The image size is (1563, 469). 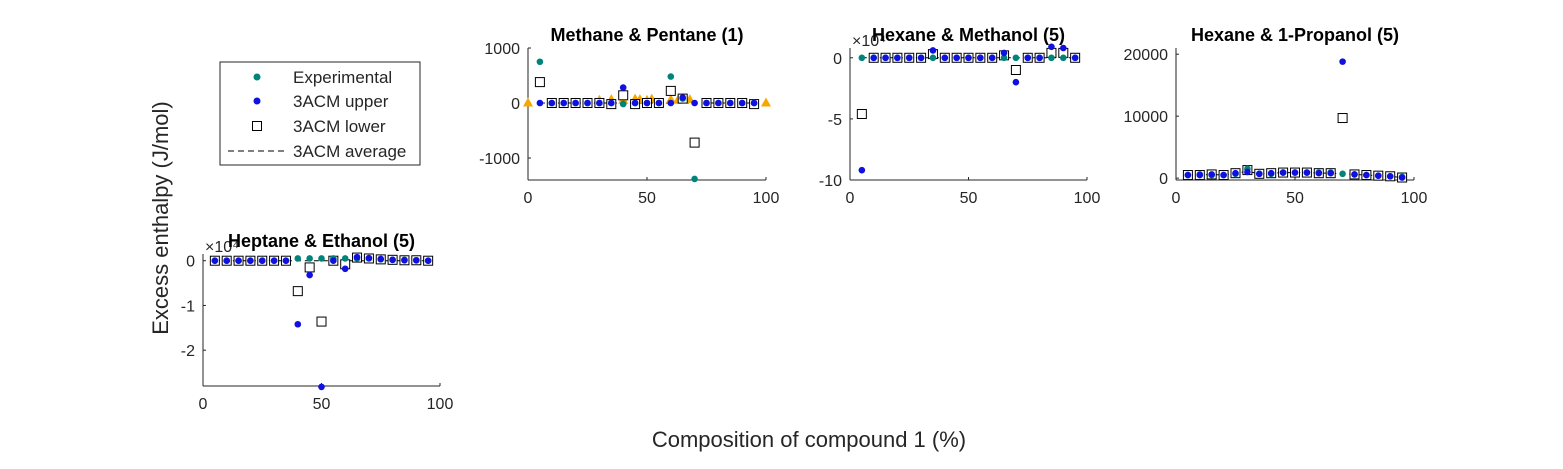 I want to click on y-tick-label: 1000, so click(x=502, y=49).